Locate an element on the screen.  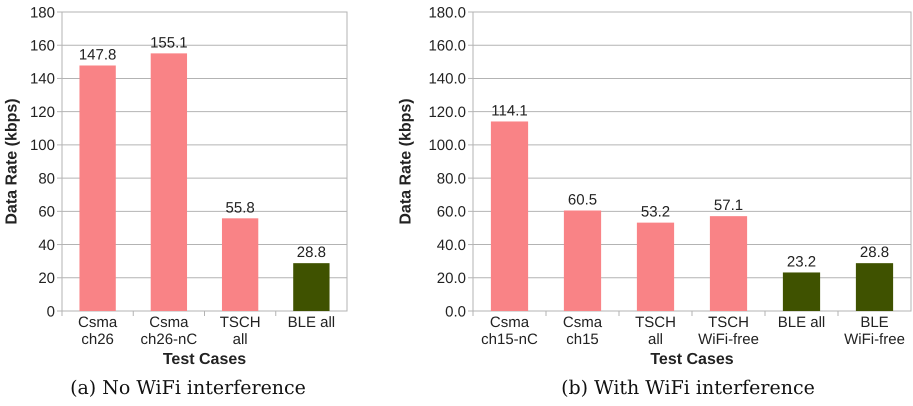
y-tick-label: 0.0 is located at coordinates (455, 311).